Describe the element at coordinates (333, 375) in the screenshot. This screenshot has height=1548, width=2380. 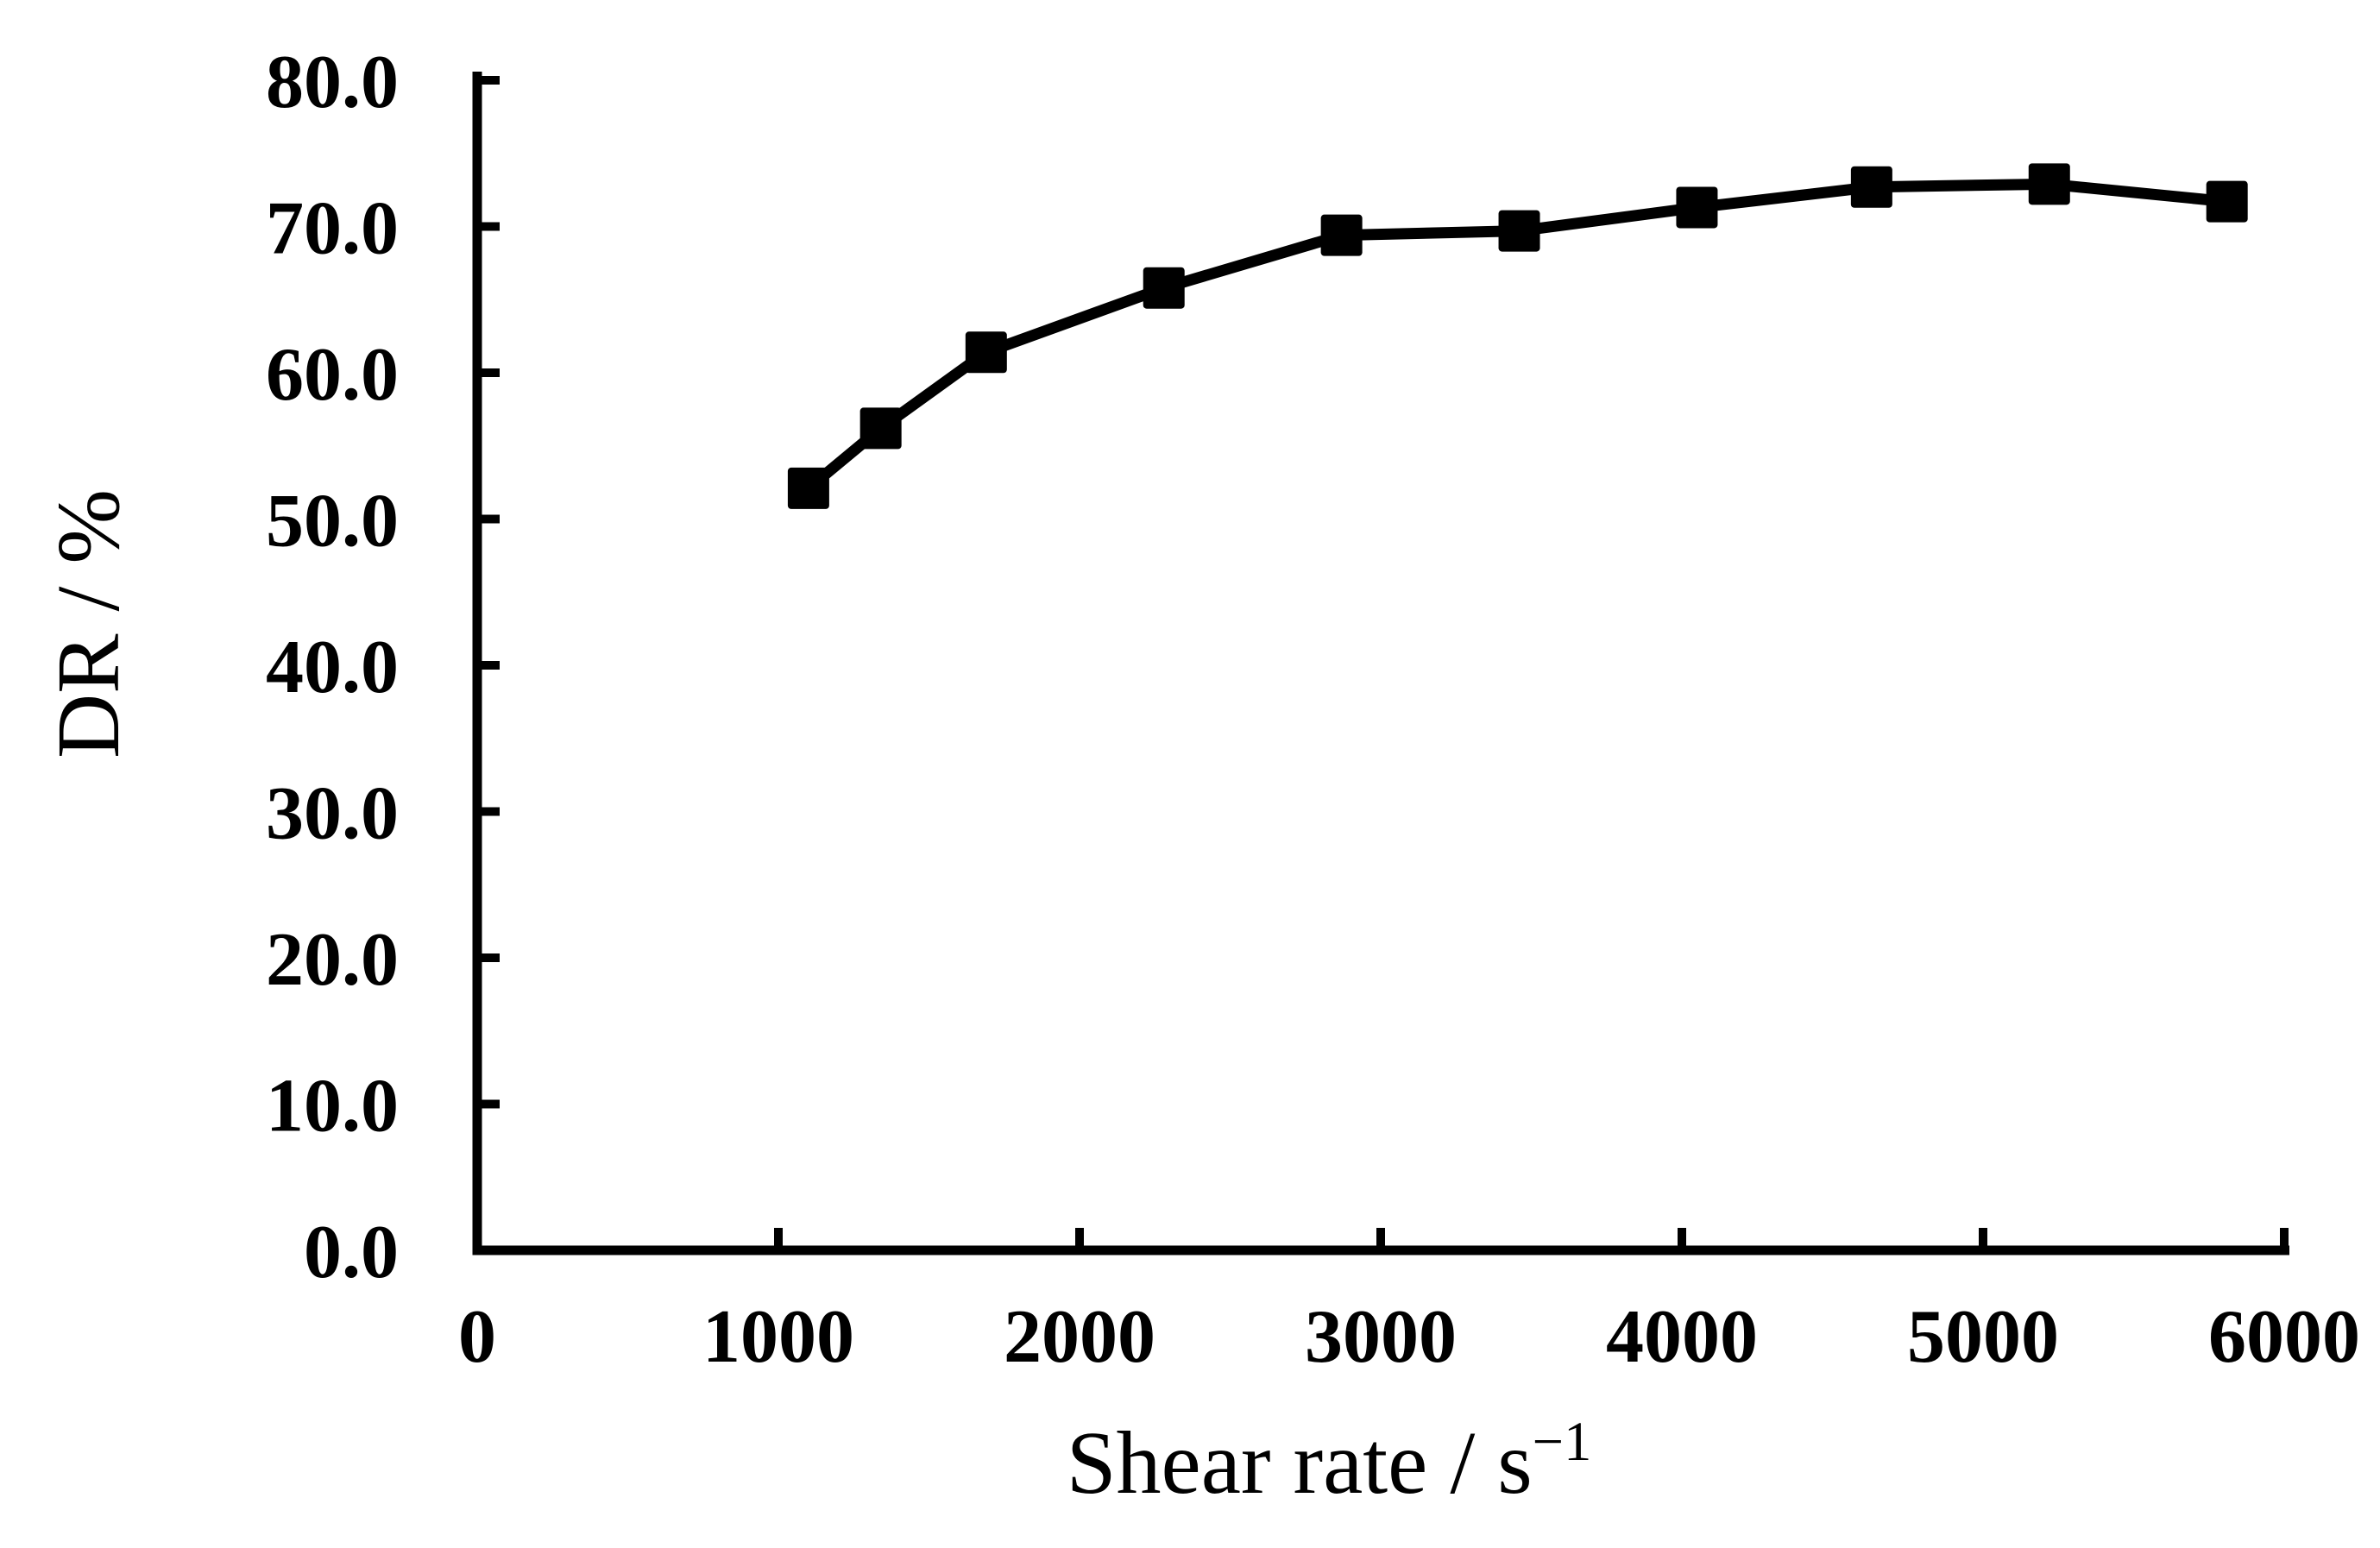
I see `y-tick-label: 60.0` at that location.